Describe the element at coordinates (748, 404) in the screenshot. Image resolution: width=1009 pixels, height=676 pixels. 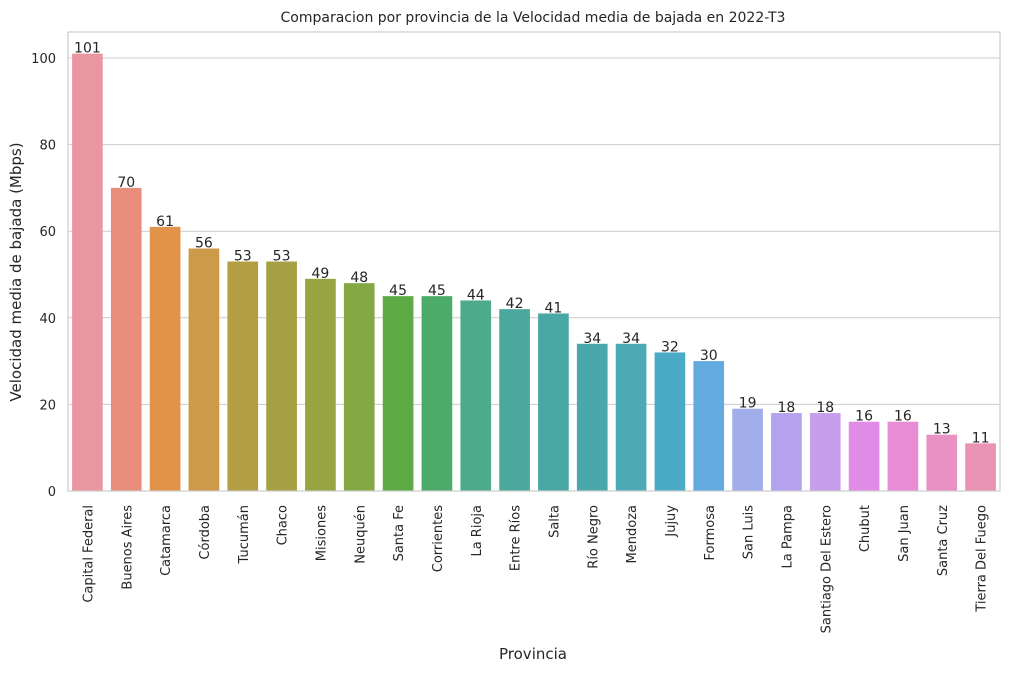
I see `bar-value-label: 19` at that location.